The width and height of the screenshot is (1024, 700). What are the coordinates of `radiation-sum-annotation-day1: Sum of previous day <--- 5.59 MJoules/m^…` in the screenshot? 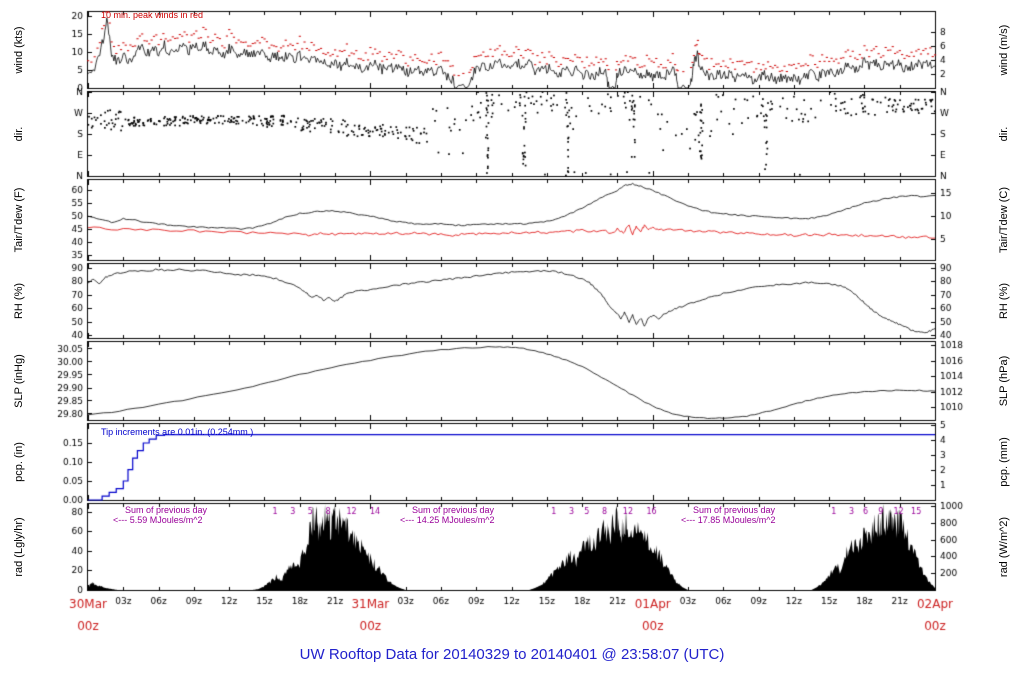 It's located at (160, 515).